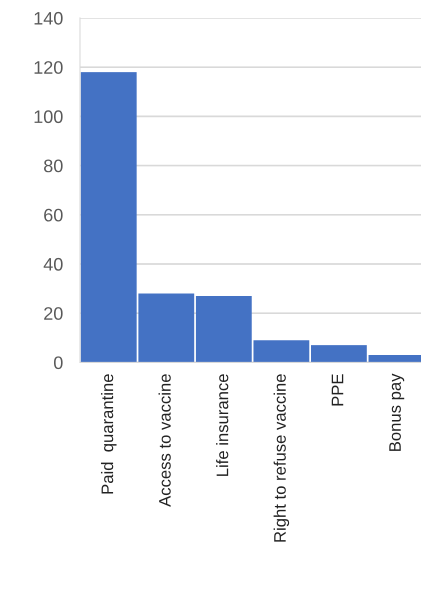 This screenshot has width=421, height=599. I want to click on x-tick-label: Access to vaccine, so click(164, 440).